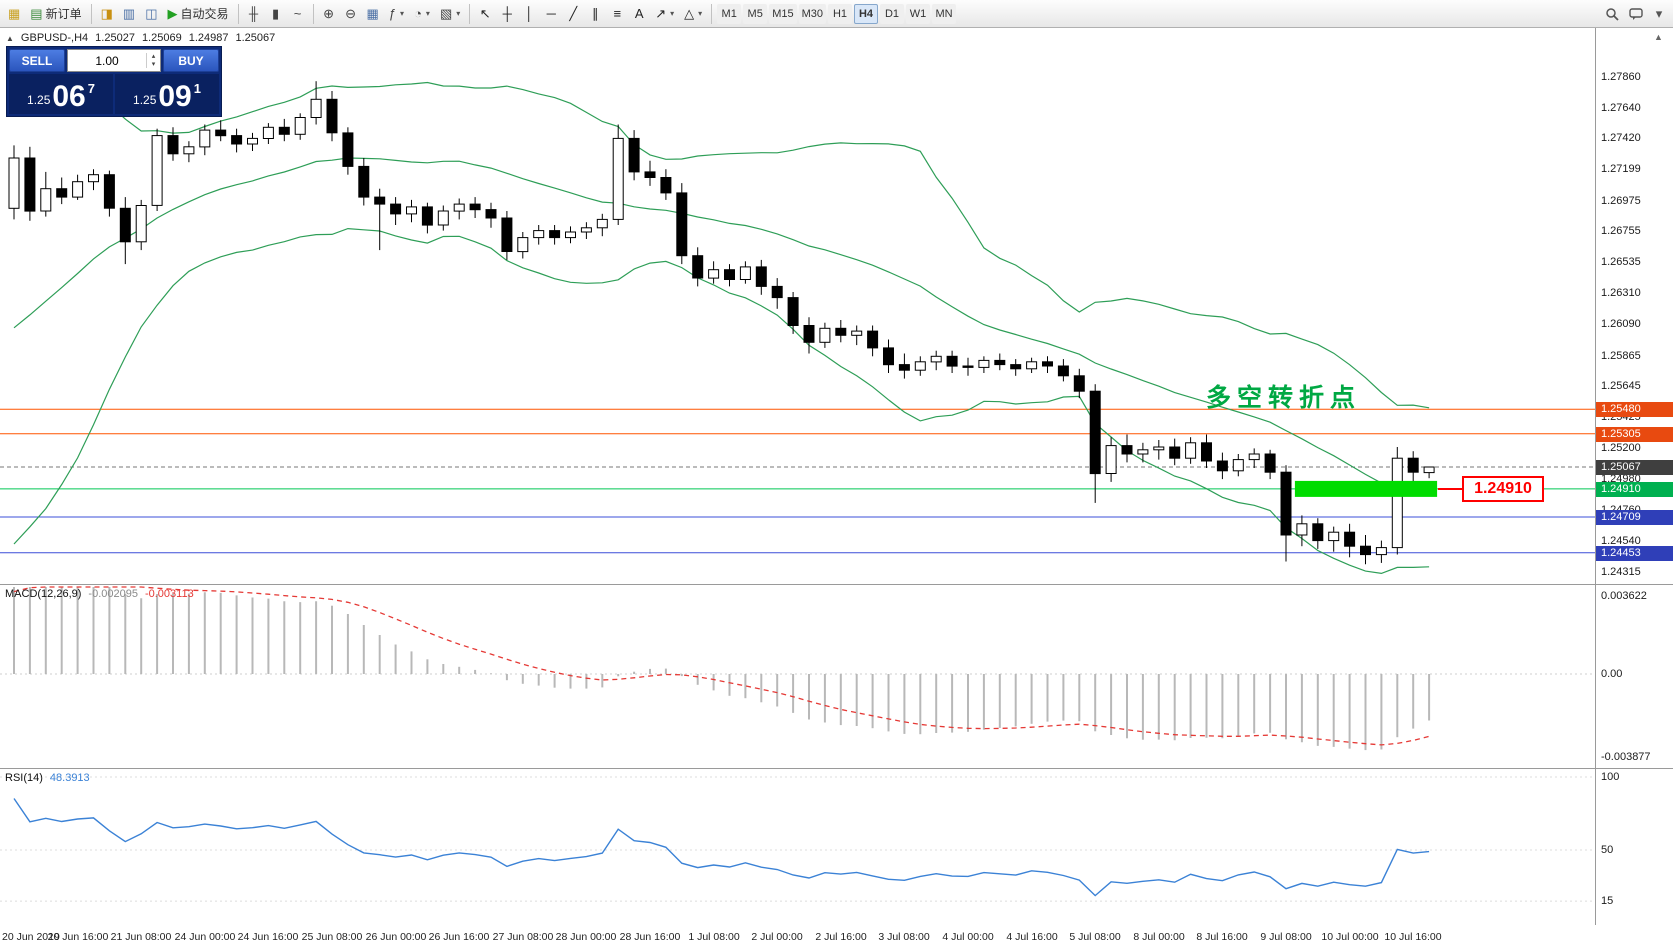  What do you see at coordinates (507, 14) in the screenshot?
I see `crosshair-icon-button: ┼` at bounding box center [507, 14].